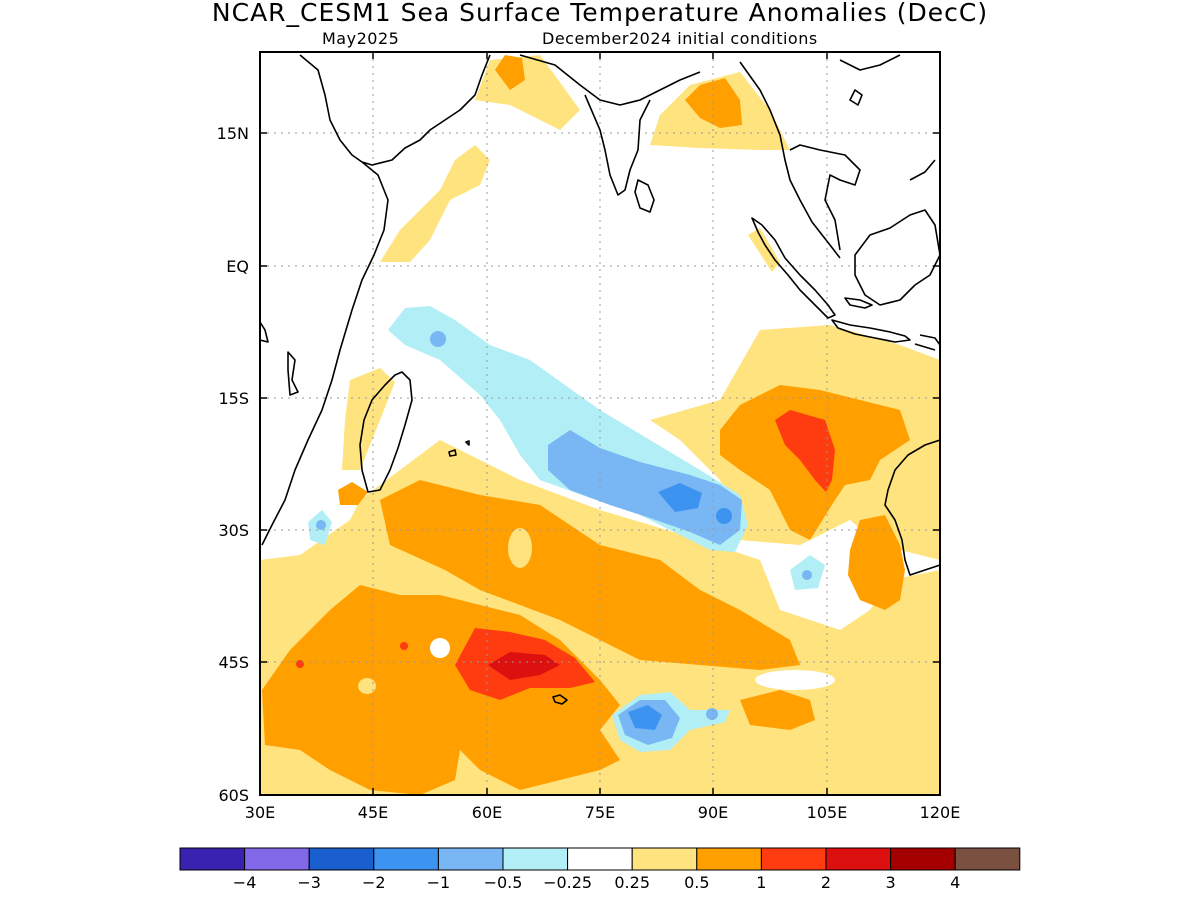 This screenshot has width=1200, height=900. What do you see at coordinates (233, 133) in the screenshot?
I see `y-tick-label: 15N` at bounding box center [233, 133].